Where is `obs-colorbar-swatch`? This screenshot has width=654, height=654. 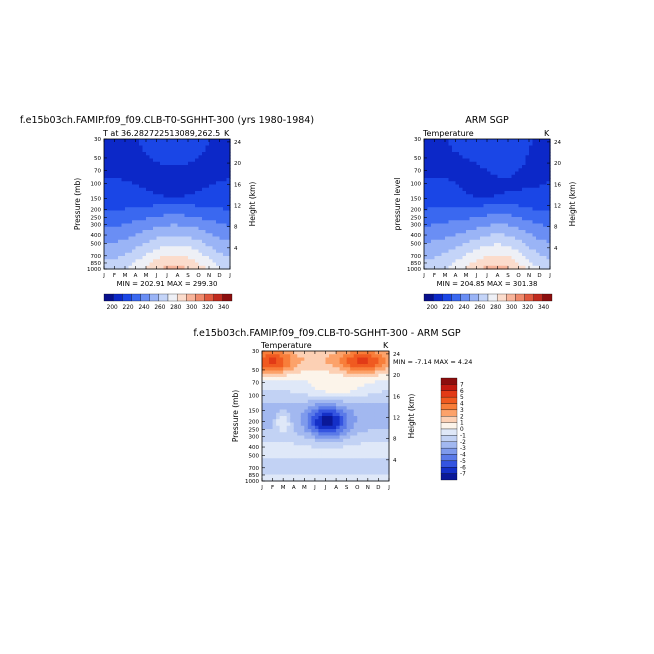 obs-colorbar-swatch is located at coordinates (511, 297).